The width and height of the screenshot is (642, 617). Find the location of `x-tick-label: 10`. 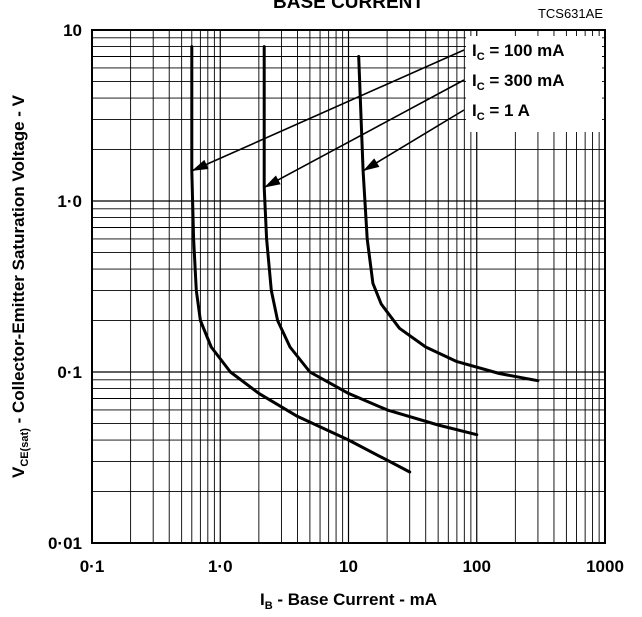

x-tick-label: 10 is located at coordinates (348, 566).